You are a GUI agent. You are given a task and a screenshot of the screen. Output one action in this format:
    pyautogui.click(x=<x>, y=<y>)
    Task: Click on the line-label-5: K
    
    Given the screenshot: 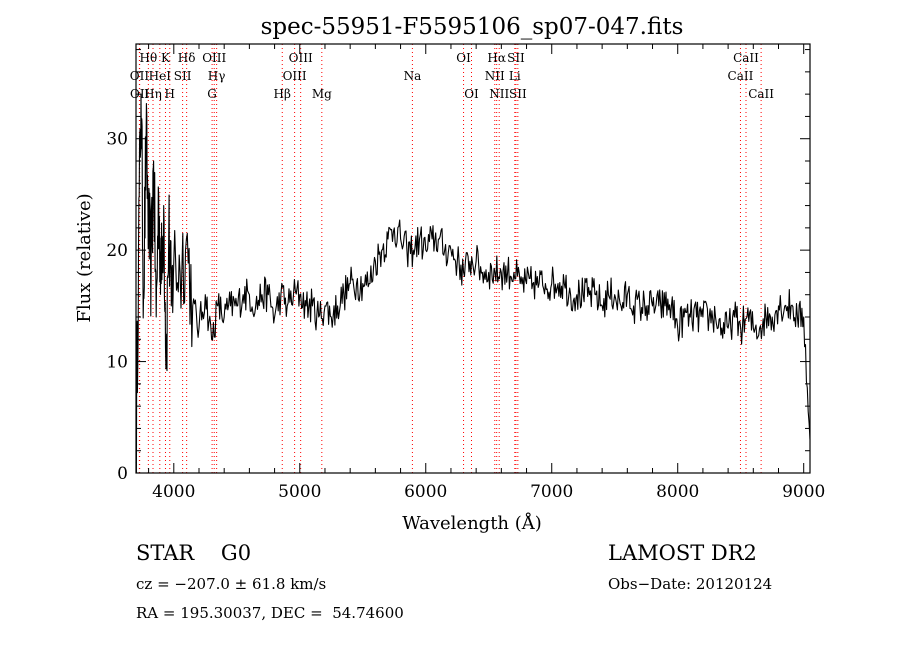 What is the action you would take?
    pyautogui.click(x=166, y=58)
    